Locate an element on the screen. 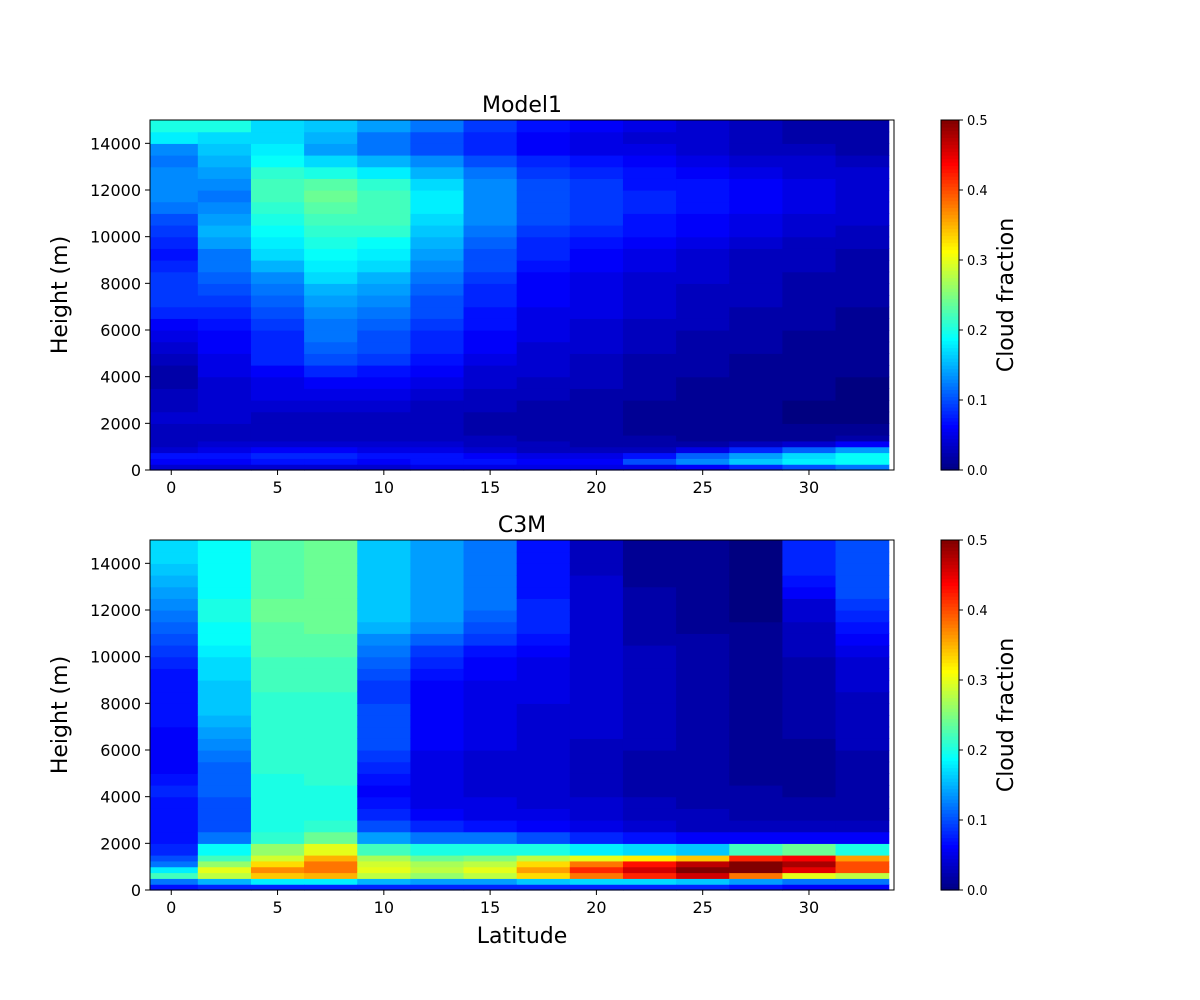 This screenshot has height=1000, width=1200. x-axis-model1: 0 5 10 15 20 25 30 is located at coordinates (492, 483).